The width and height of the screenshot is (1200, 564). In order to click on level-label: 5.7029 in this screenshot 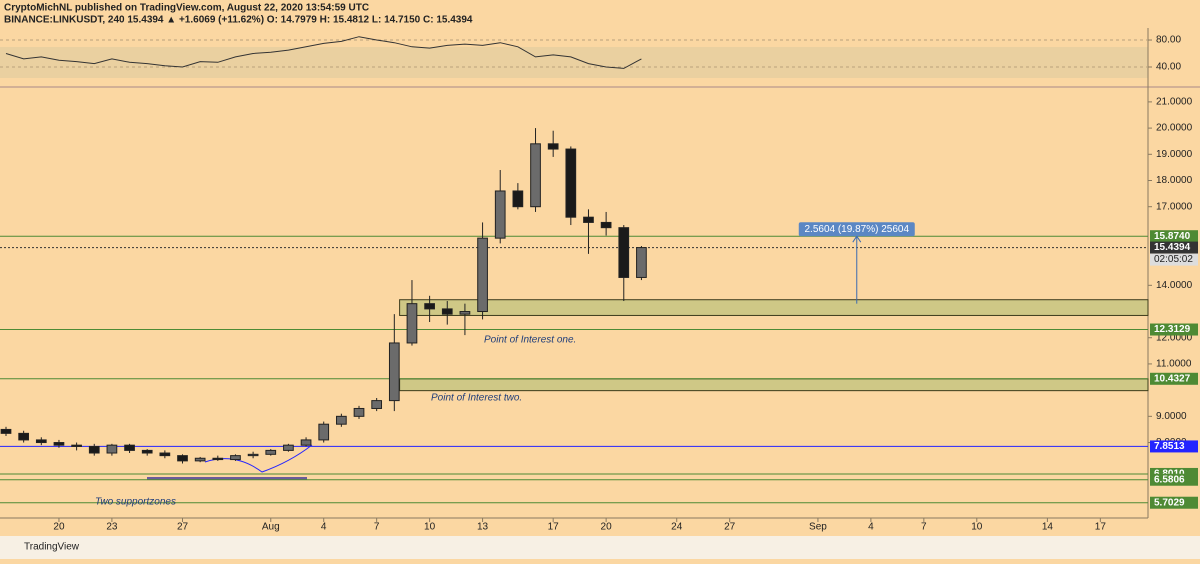, I will do `click(1169, 502)`.